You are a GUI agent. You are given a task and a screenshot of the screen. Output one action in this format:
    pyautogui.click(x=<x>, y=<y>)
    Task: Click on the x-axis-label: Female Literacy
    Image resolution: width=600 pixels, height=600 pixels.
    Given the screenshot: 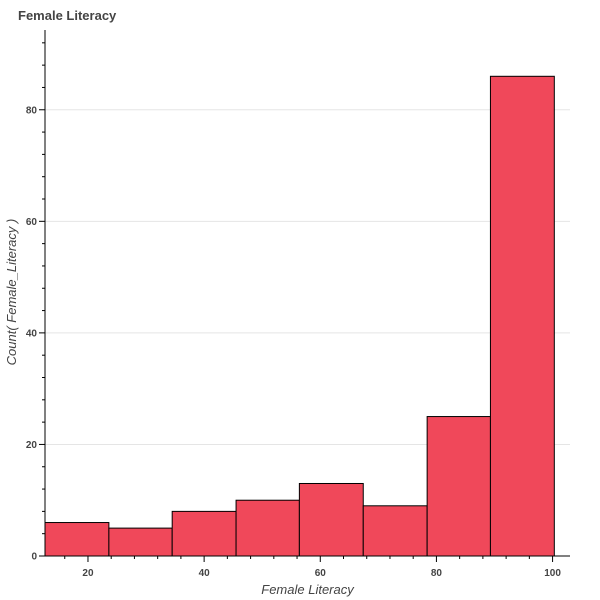 What is the action you would take?
    pyautogui.click(x=308, y=589)
    